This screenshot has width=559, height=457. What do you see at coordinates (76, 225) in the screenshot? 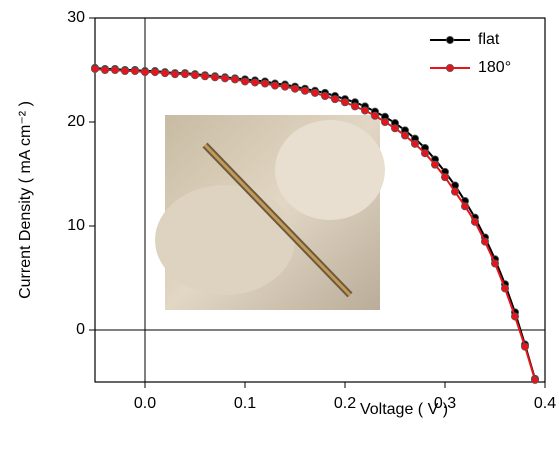
I see `y-tick-label: 10` at bounding box center [76, 225].